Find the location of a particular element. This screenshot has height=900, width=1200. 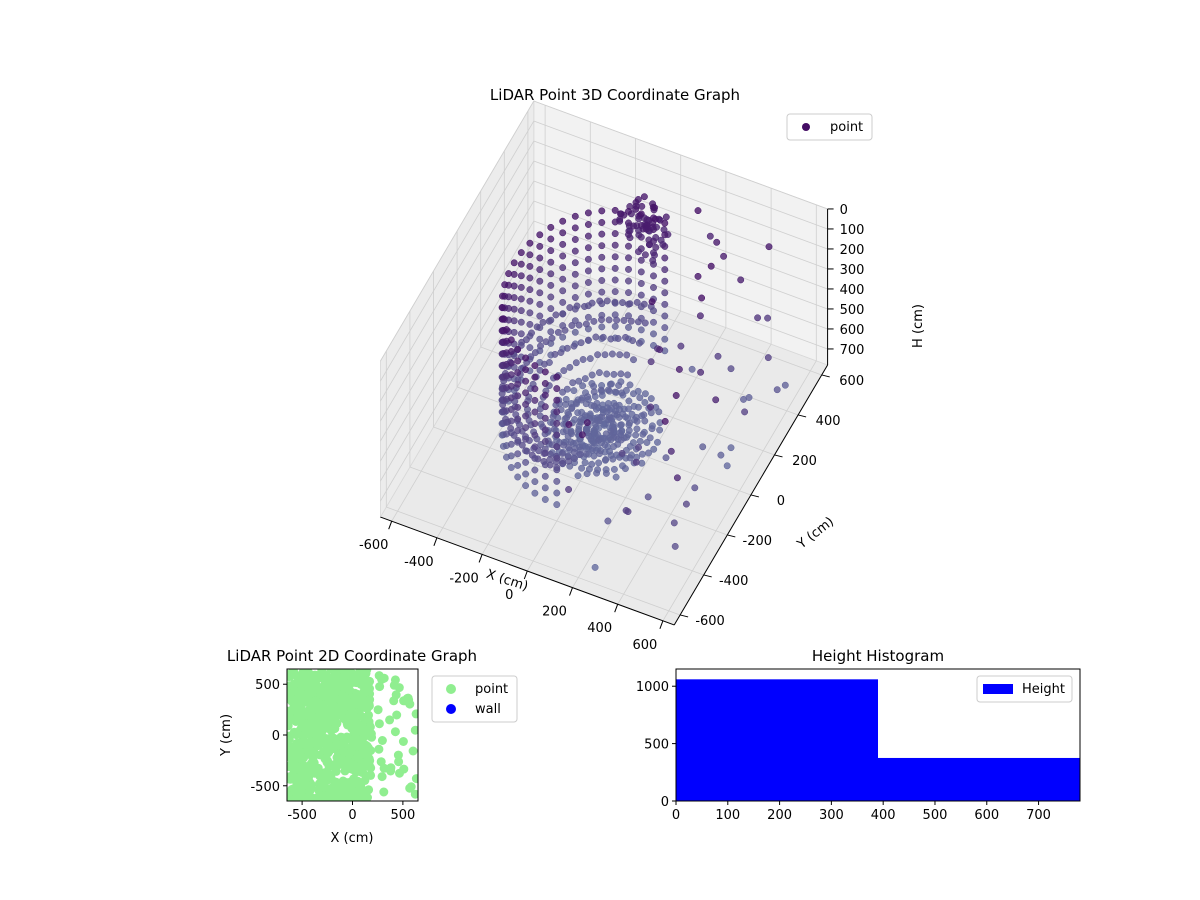

chart-2d-points is located at coordinates (352, 735).